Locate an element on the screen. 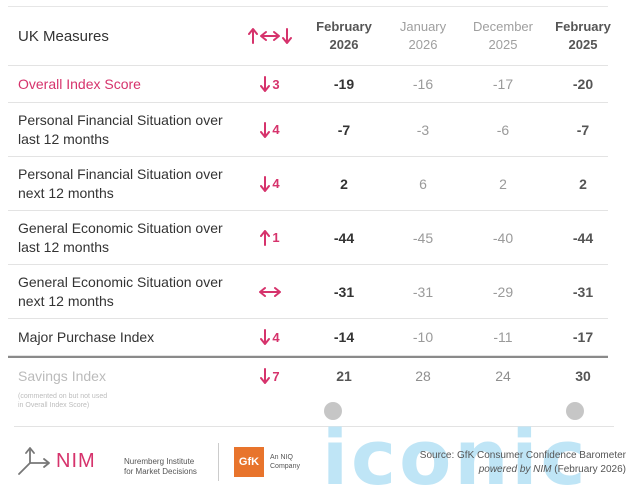 This screenshot has height=502, width=640. value-feb-2026: -14 is located at coordinates (344, 337).